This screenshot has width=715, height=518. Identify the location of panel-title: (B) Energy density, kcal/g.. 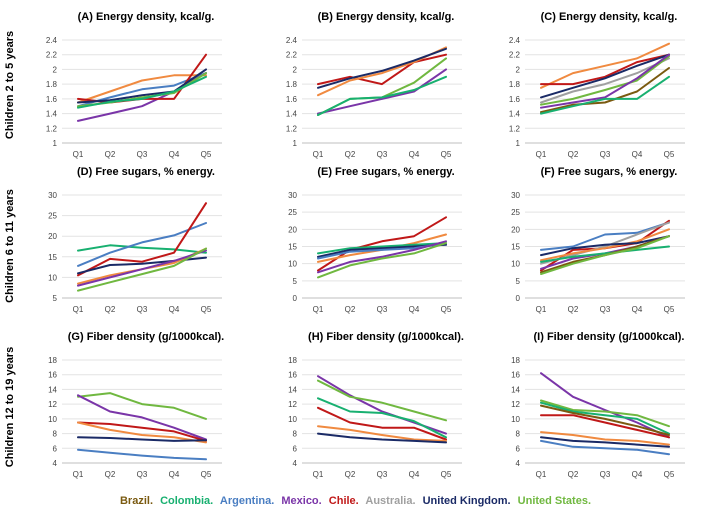
(386, 17).